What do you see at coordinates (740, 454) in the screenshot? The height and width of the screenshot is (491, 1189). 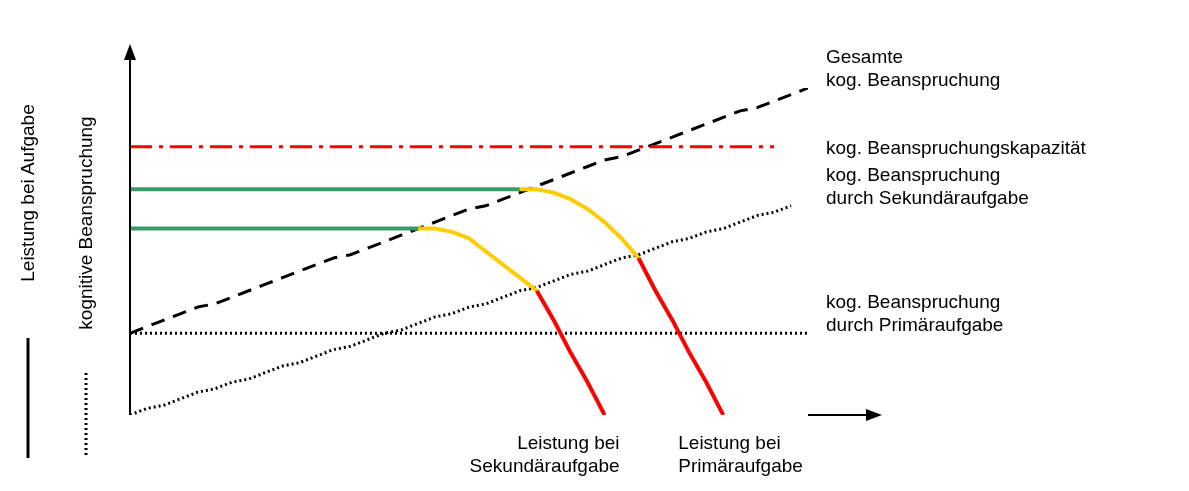 I see `text: Leistung bei Primäraufgabe` at bounding box center [740, 454].